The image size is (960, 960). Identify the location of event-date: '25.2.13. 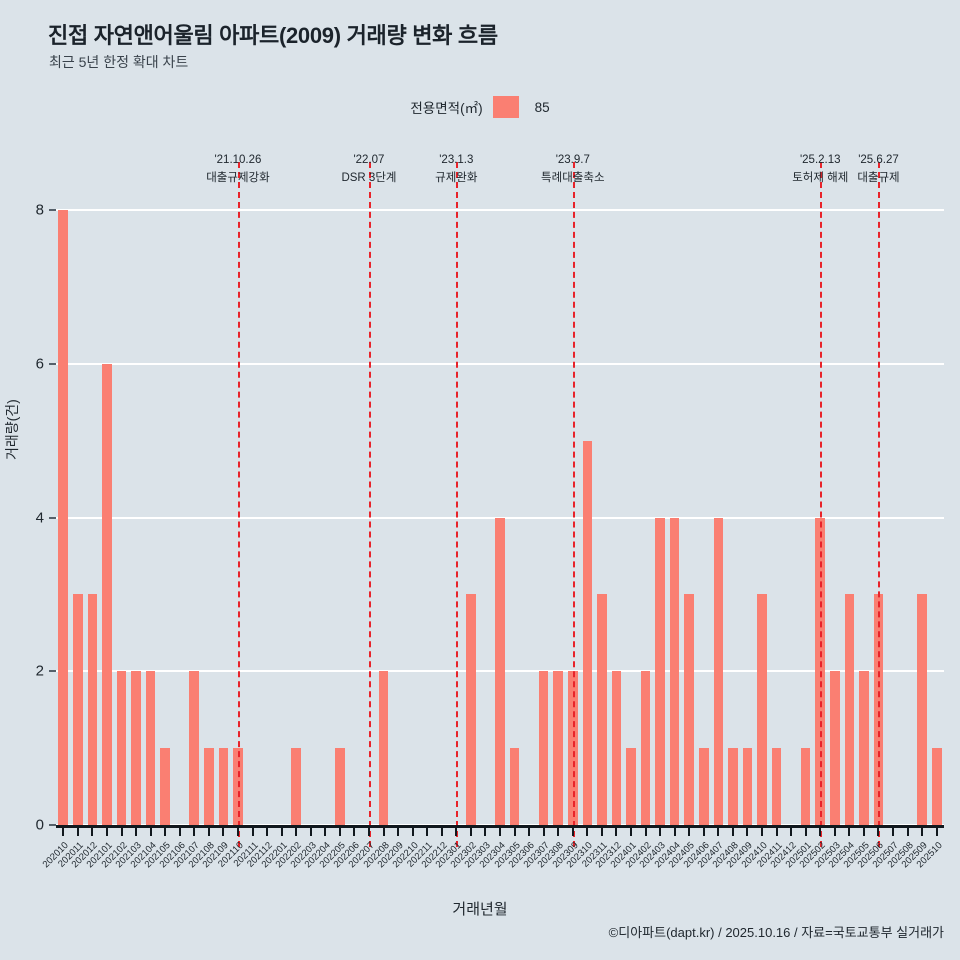
(820, 160).